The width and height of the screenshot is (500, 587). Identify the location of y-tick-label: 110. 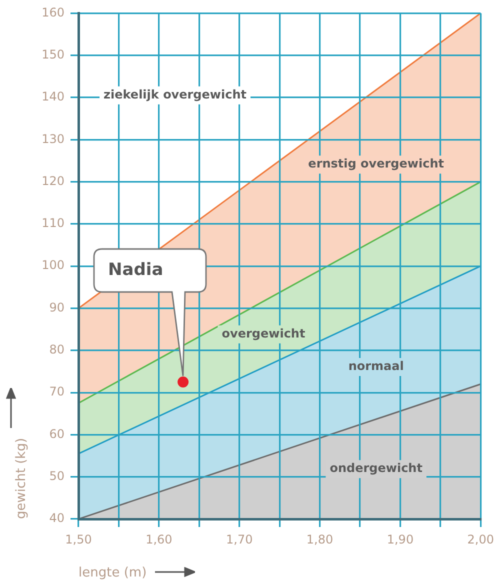
(53, 223).